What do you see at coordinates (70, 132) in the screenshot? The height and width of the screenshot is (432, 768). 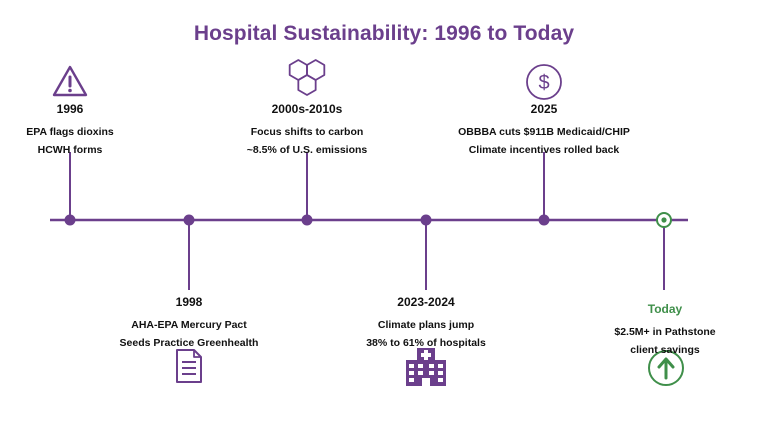 I see `event-line: EPA flags dioxins` at bounding box center [70, 132].